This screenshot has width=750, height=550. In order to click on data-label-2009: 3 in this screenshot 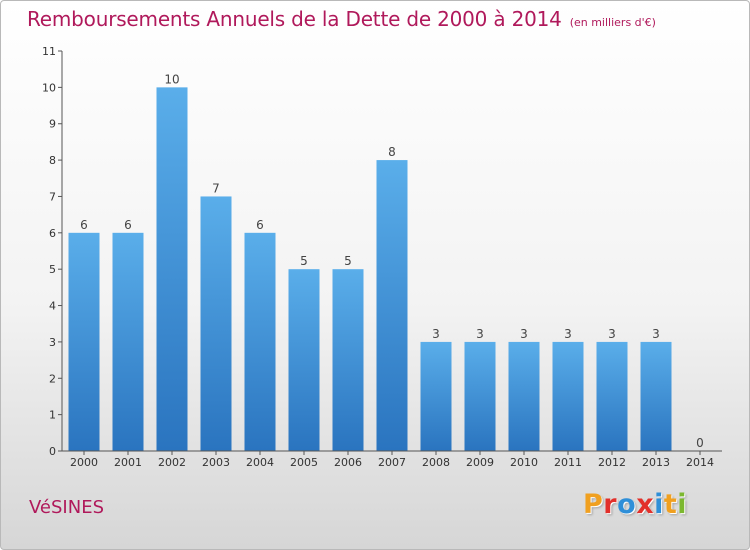, I will do `click(480, 334)`.